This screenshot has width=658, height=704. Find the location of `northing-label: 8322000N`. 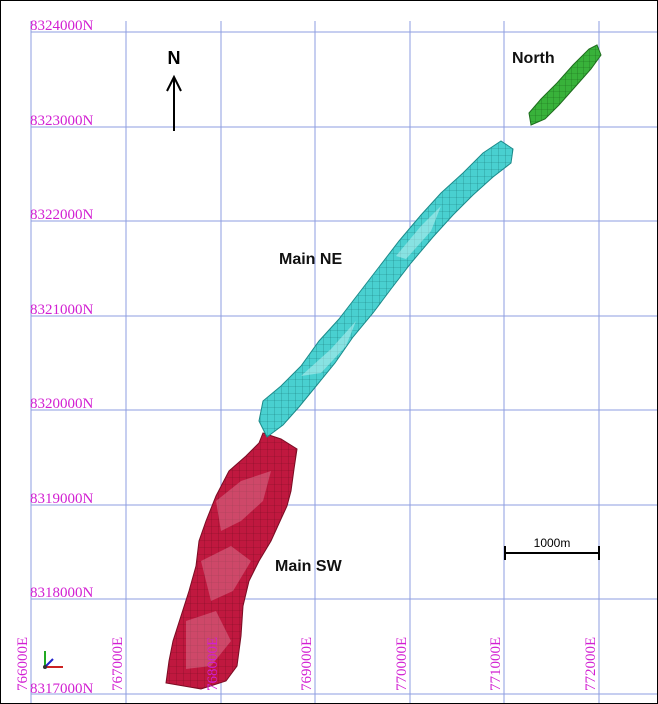

northing-label: 8322000N is located at coordinates (62, 215).